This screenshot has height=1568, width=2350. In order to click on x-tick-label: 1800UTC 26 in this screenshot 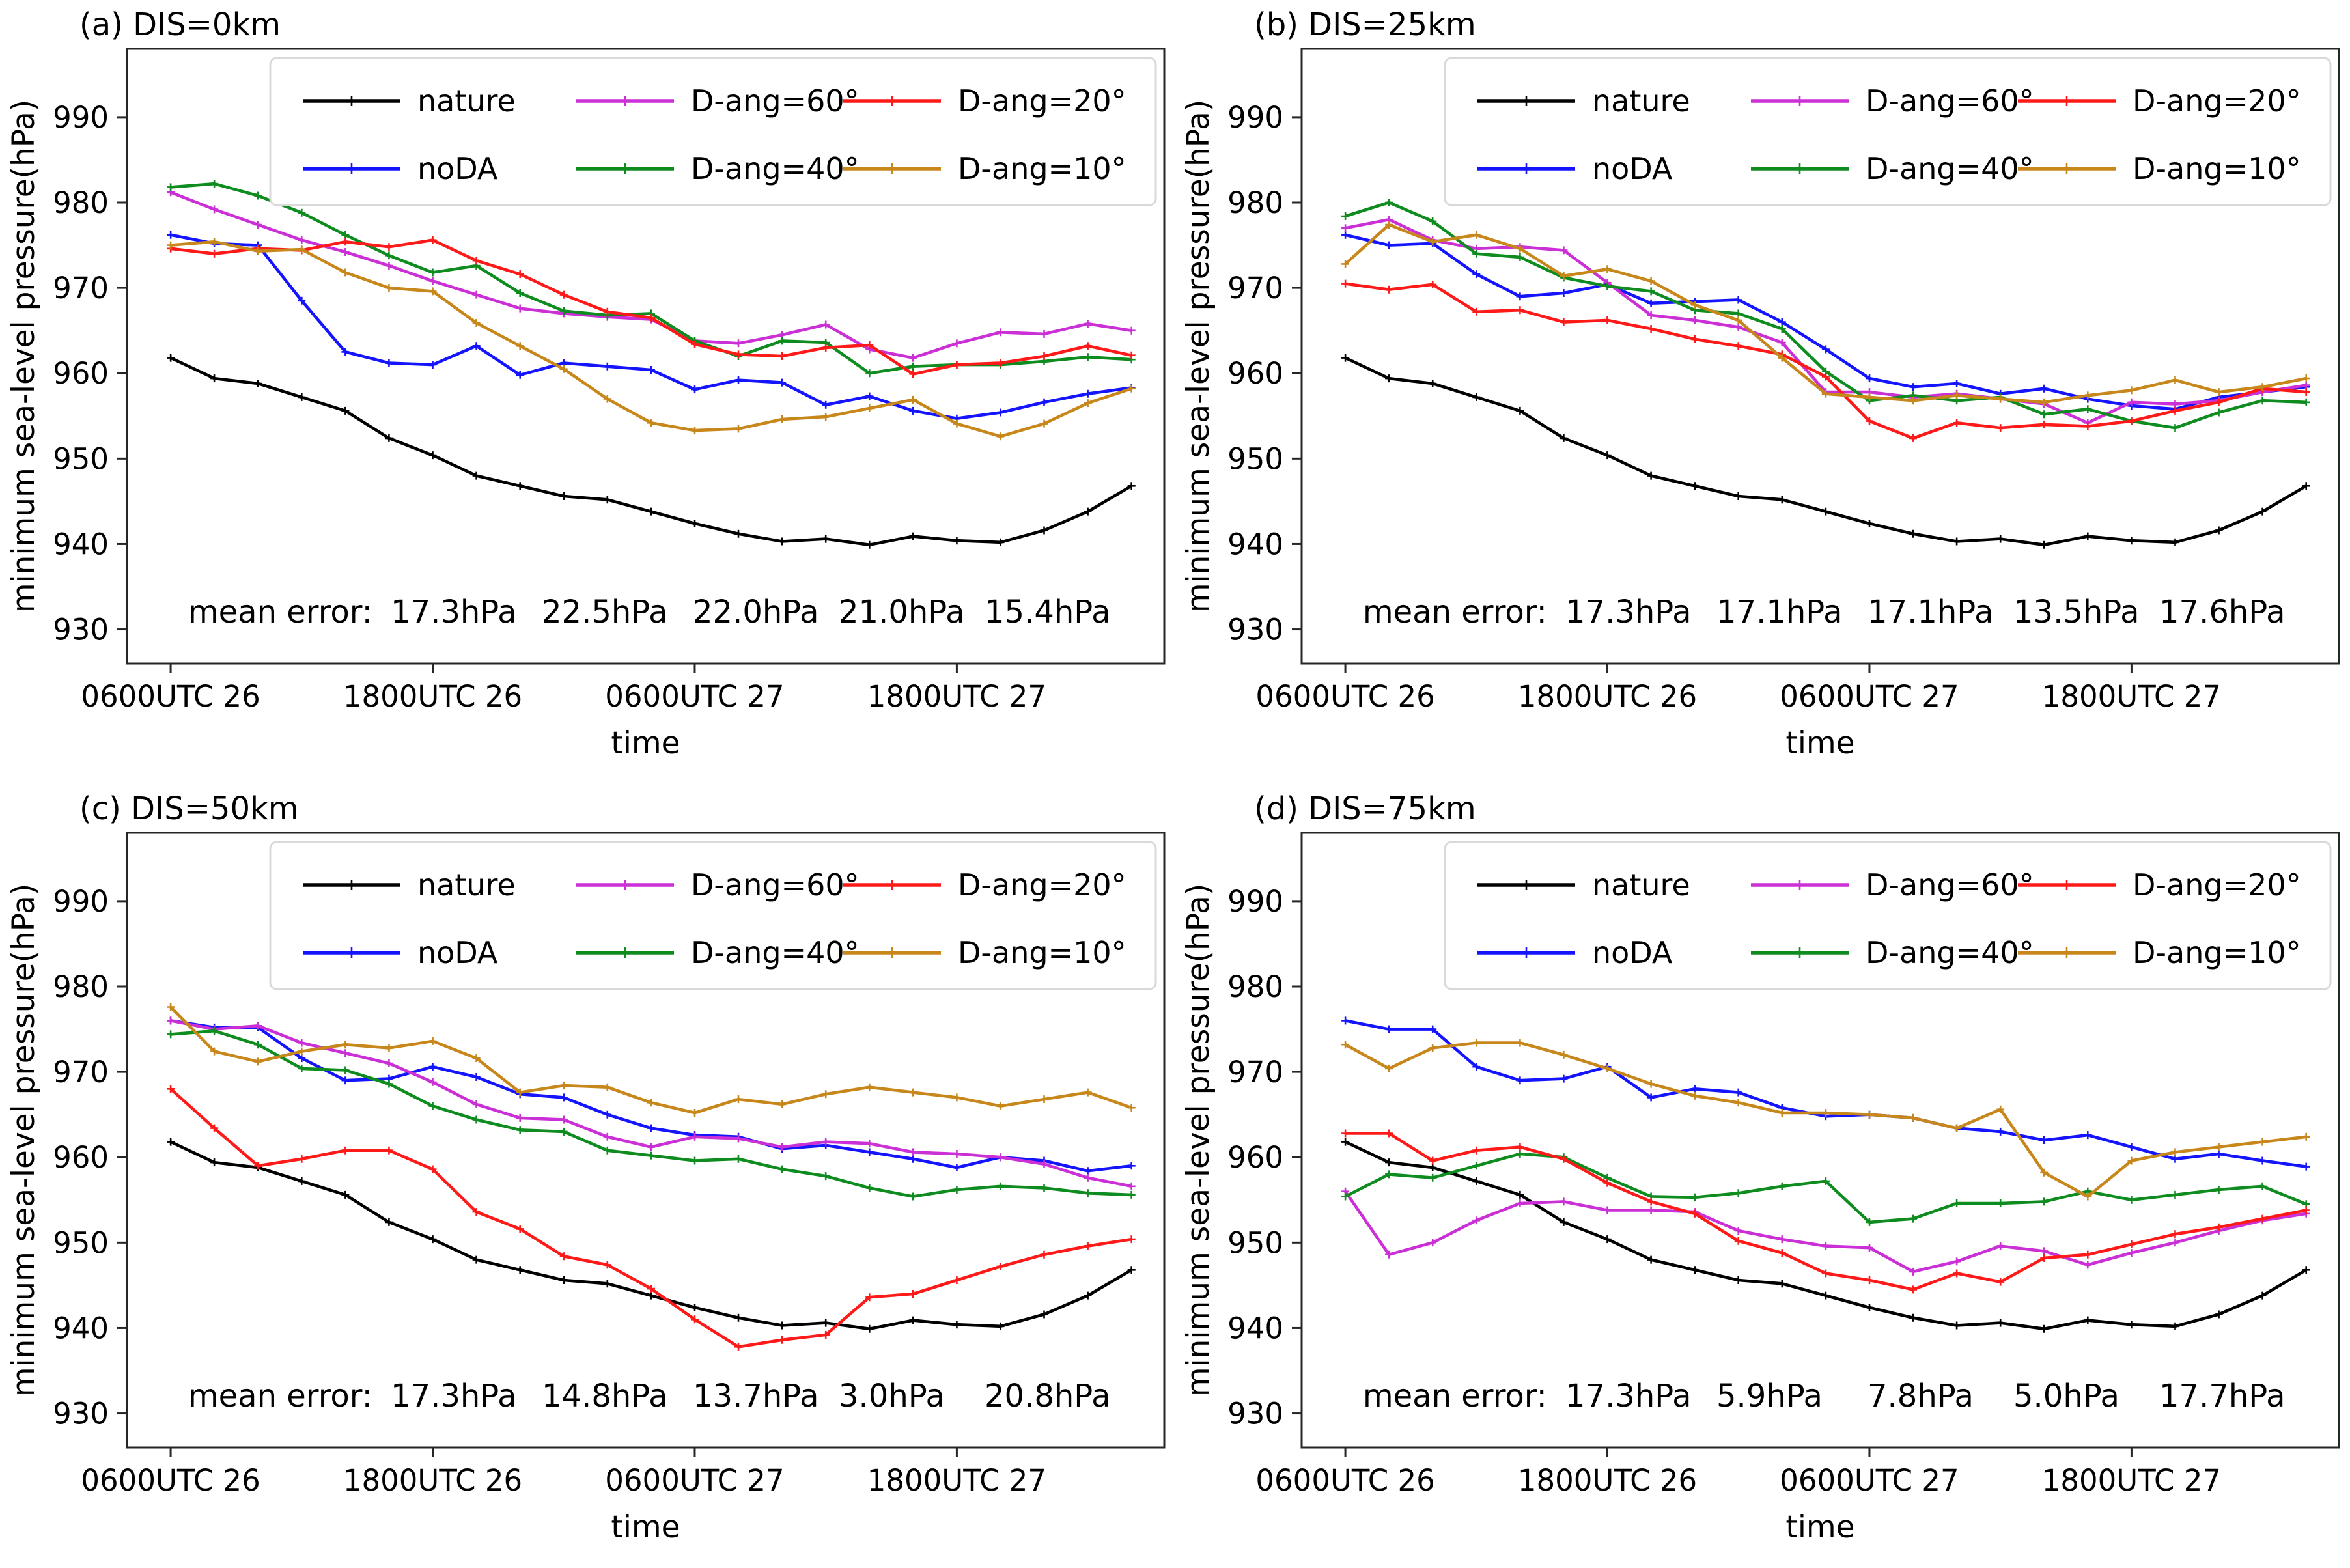, I will do `click(432, 696)`.